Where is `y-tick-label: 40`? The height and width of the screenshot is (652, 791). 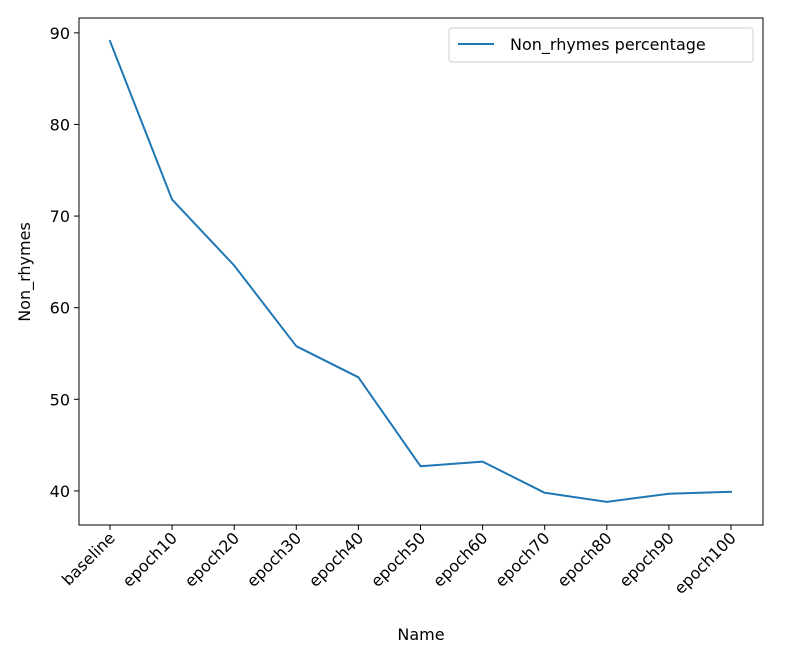 y-tick-label: 40 is located at coordinates (60, 491).